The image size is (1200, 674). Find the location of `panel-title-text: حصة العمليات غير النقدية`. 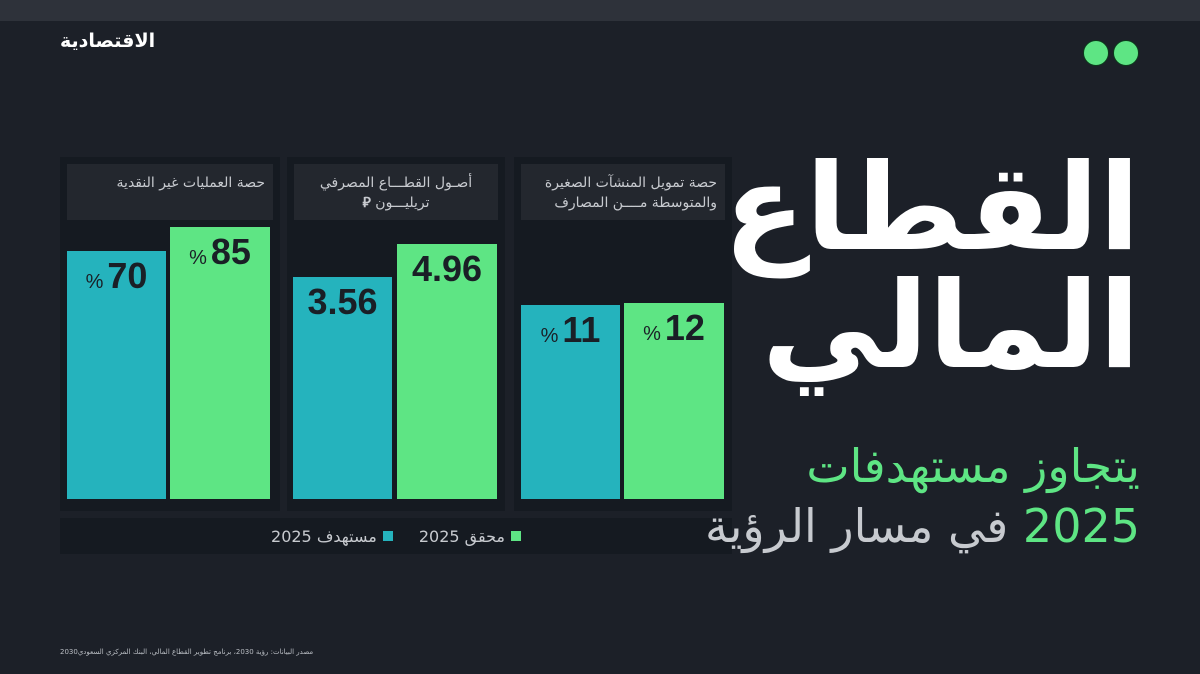

panel-title-text: حصة العمليات غير النقدية is located at coordinates (190, 183).